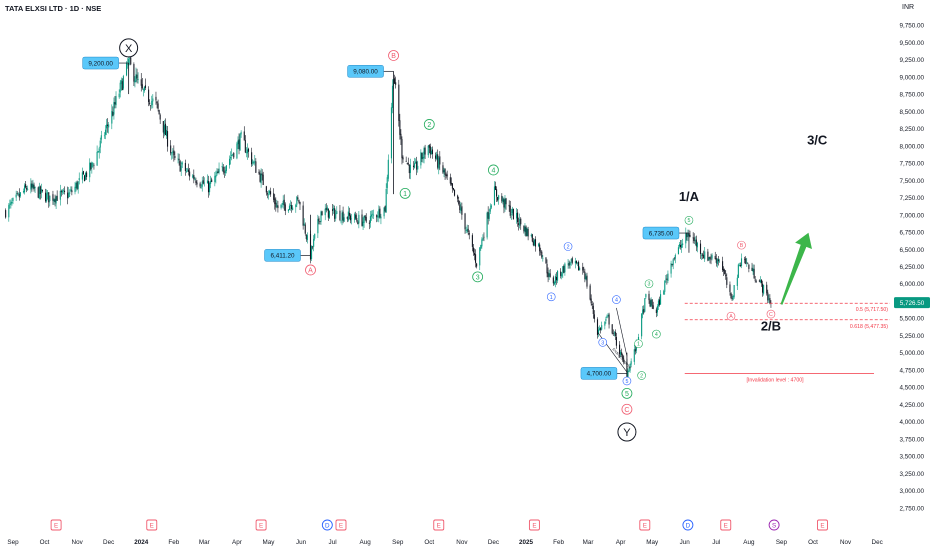 The image size is (932, 550). I want to click on wave-label-text: 1, so click(551, 298).